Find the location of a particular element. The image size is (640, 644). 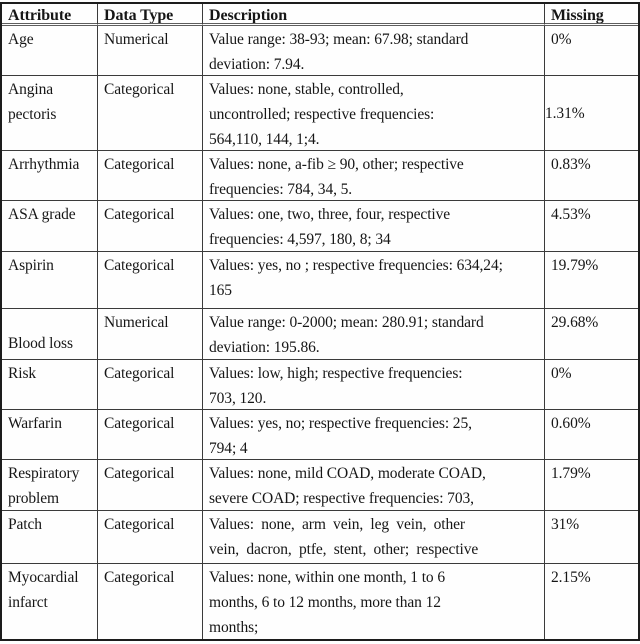

cell-attribute: Age is located at coordinates (50, 51).